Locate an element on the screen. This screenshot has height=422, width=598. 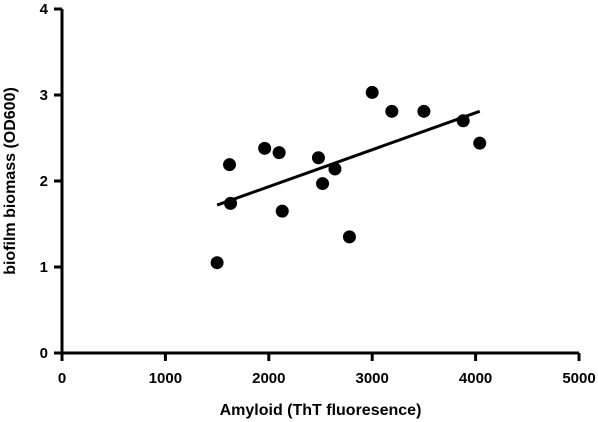
x-tick-label: 5000 is located at coordinates (578, 378).